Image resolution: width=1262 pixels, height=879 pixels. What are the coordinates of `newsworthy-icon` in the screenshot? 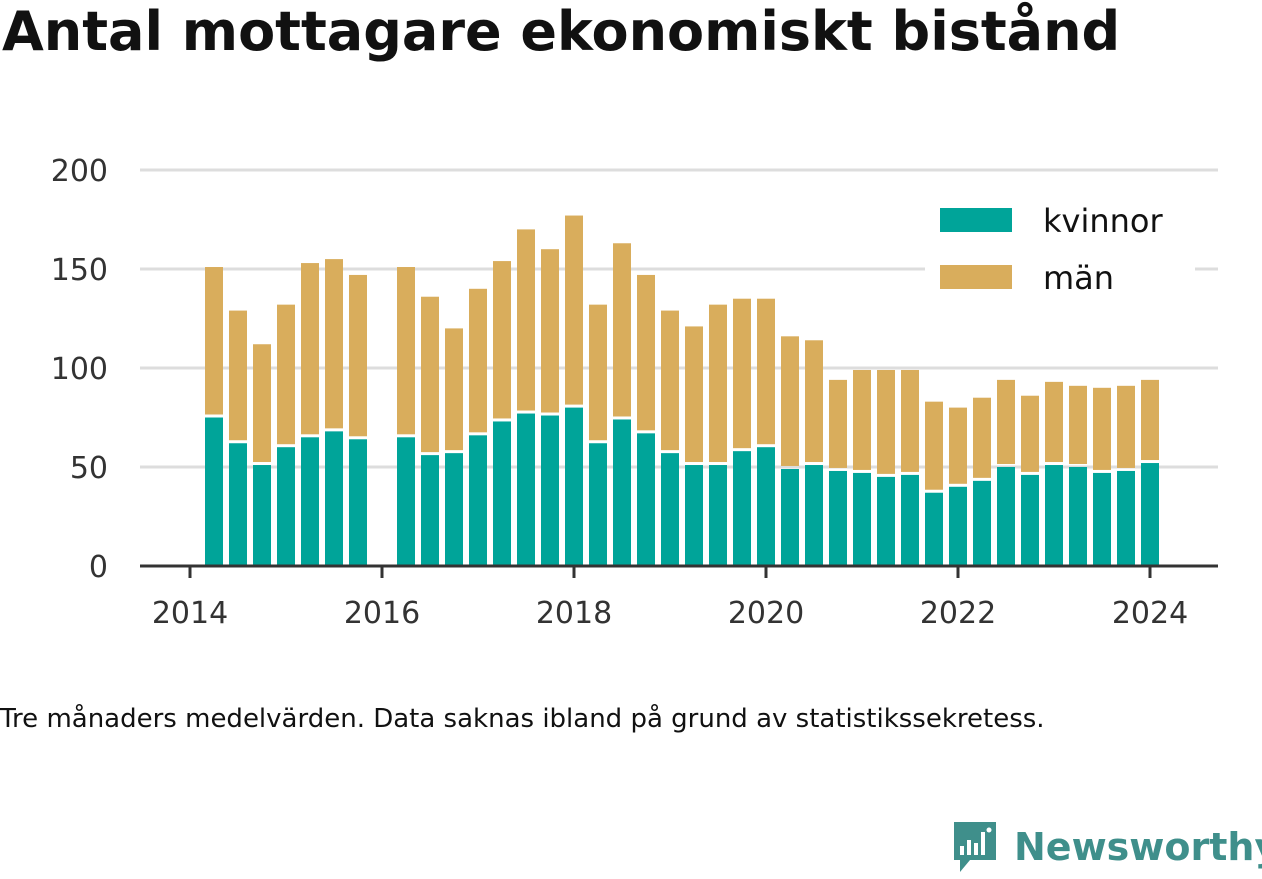 It's located at (975, 847).